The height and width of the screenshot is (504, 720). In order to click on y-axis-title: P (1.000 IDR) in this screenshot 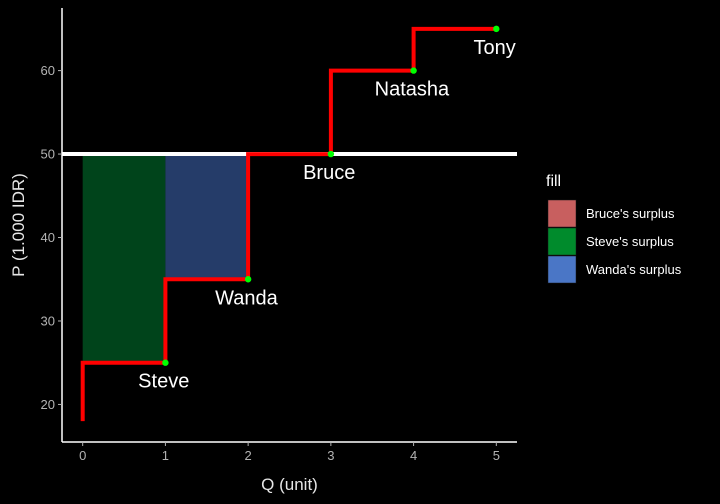, I will do `click(18, 225)`.